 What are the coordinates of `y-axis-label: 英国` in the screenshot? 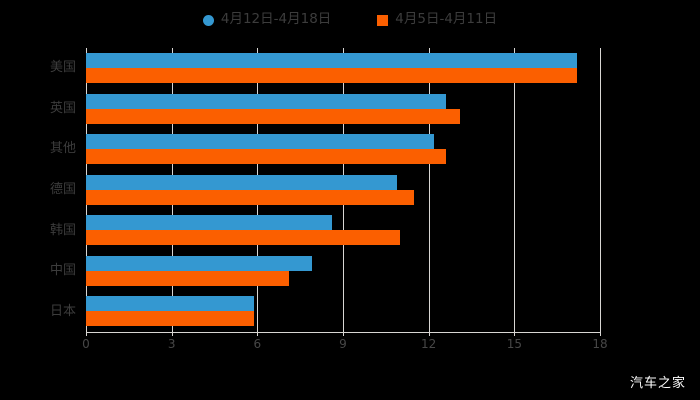 It's located at (62, 108).